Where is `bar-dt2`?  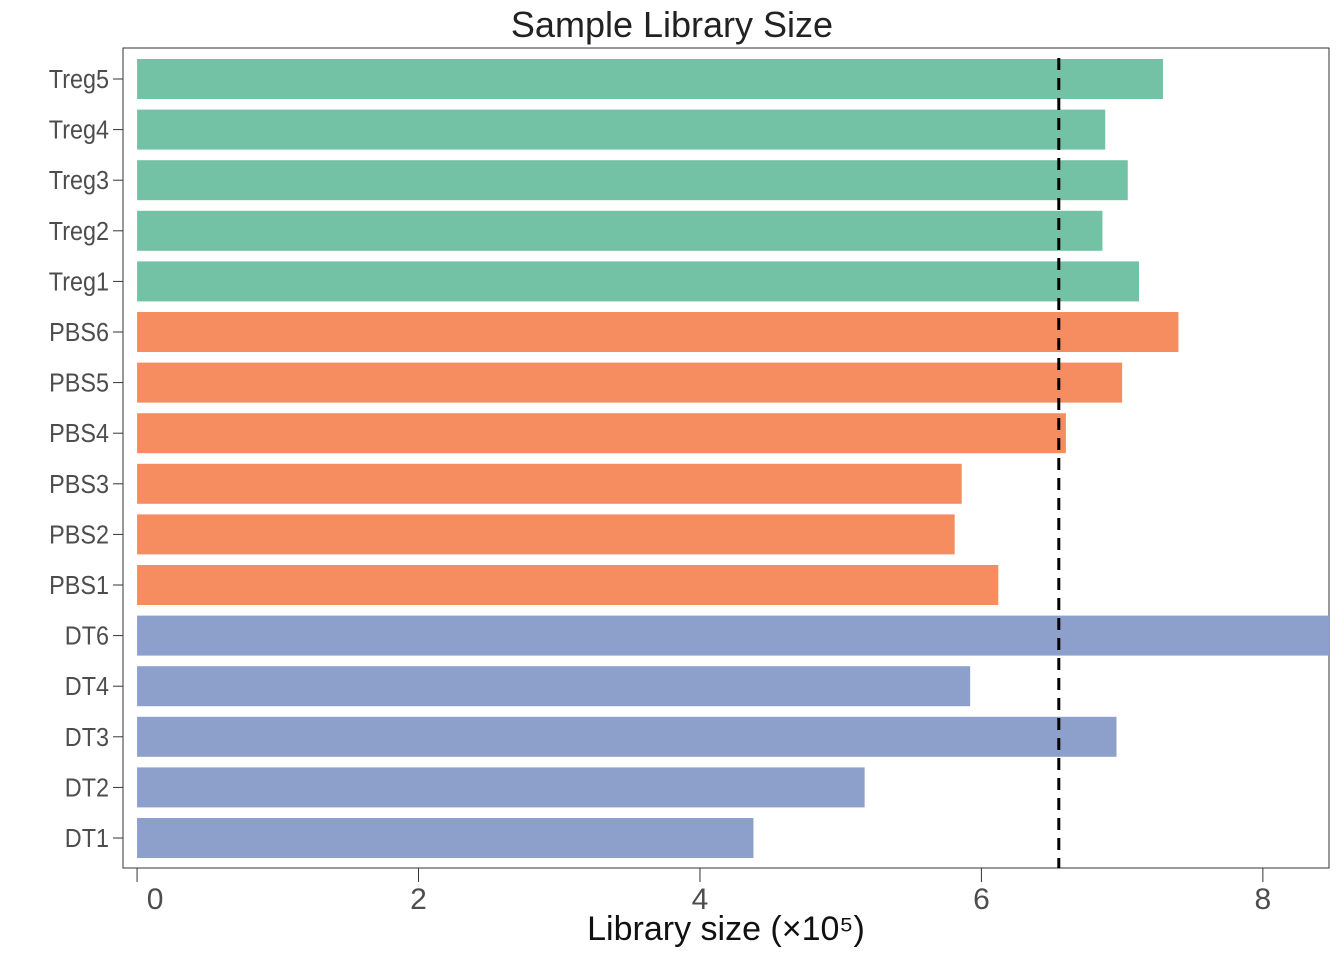 bar-dt2 is located at coordinates (501, 787).